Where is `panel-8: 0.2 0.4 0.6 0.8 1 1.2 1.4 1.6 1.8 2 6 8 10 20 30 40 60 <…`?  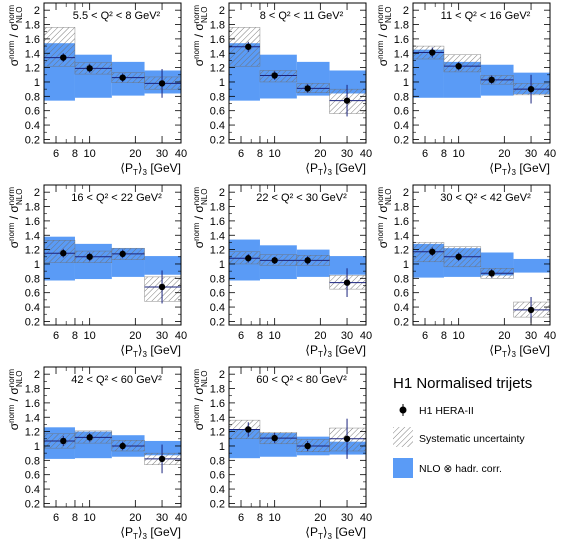 panel-8: 0.2 0.4 0.6 0.8 1 1.2 1.4 1.6 1.8 2 6 8 10 20 30 40 60 <… is located at coordinates (282, 453).